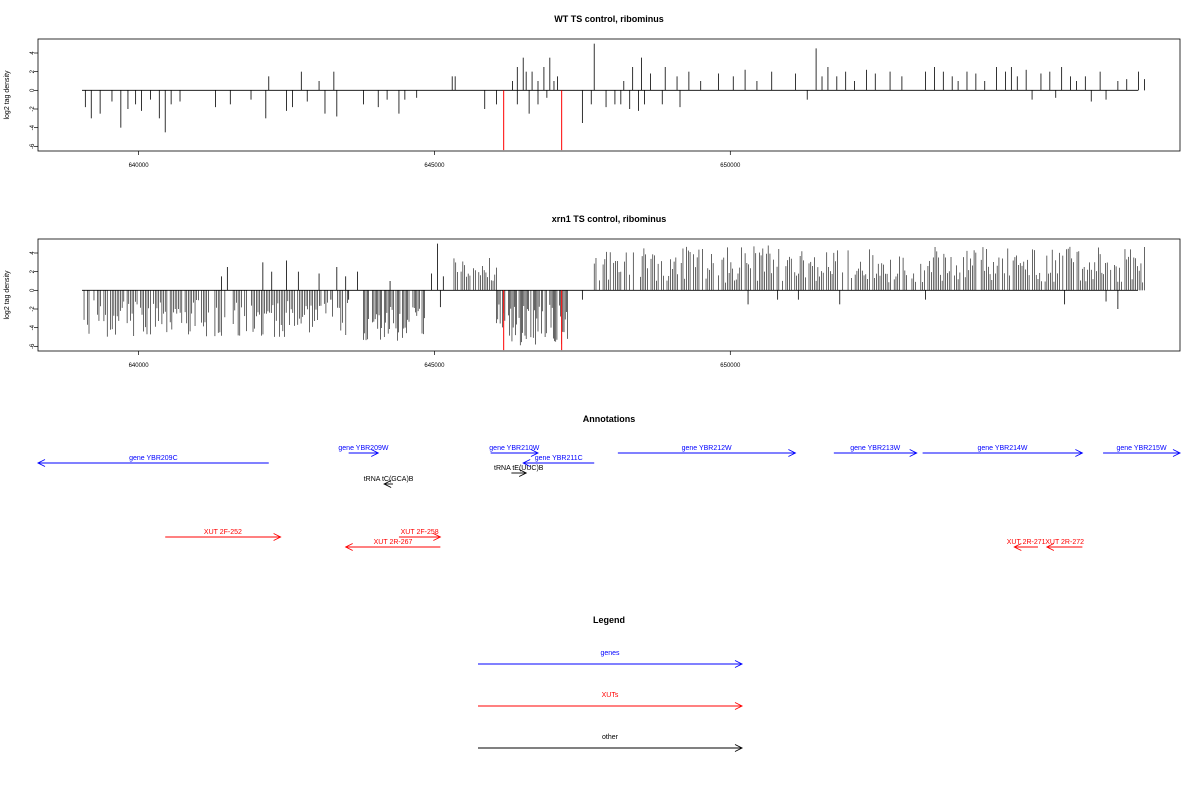 This screenshot has height=800, width=1200. I want to click on wt-plot-frame, so click(609, 95).